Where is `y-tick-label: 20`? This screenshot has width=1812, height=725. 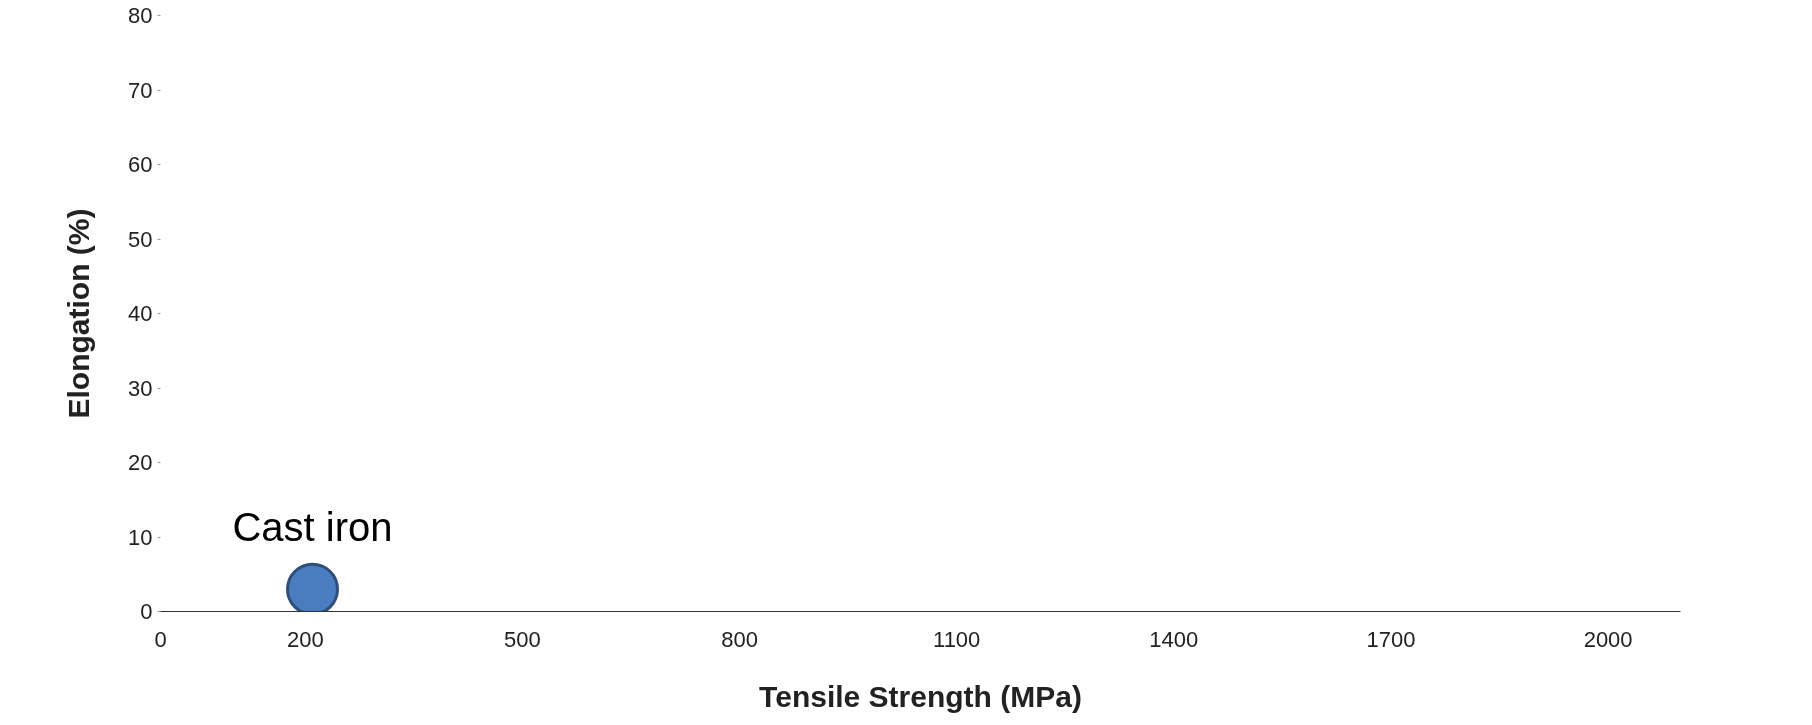
y-tick-label: 20 is located at coordinates (140, 462).